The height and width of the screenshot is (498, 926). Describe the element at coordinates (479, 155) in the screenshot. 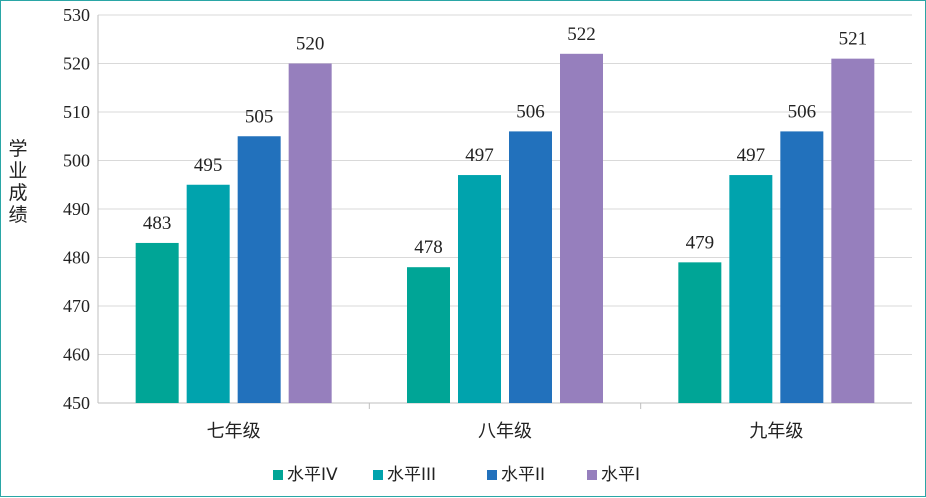

I see `data-label-1-1: 497` at that location.